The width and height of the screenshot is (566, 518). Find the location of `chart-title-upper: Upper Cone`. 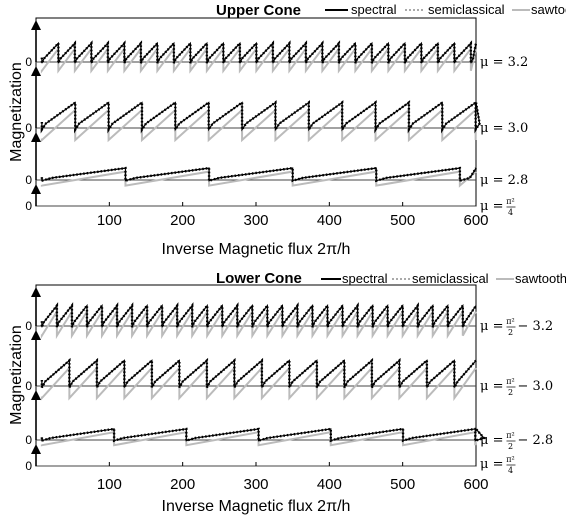

chart-title-upper: Upper Cone is located at coordinates (258, 10).